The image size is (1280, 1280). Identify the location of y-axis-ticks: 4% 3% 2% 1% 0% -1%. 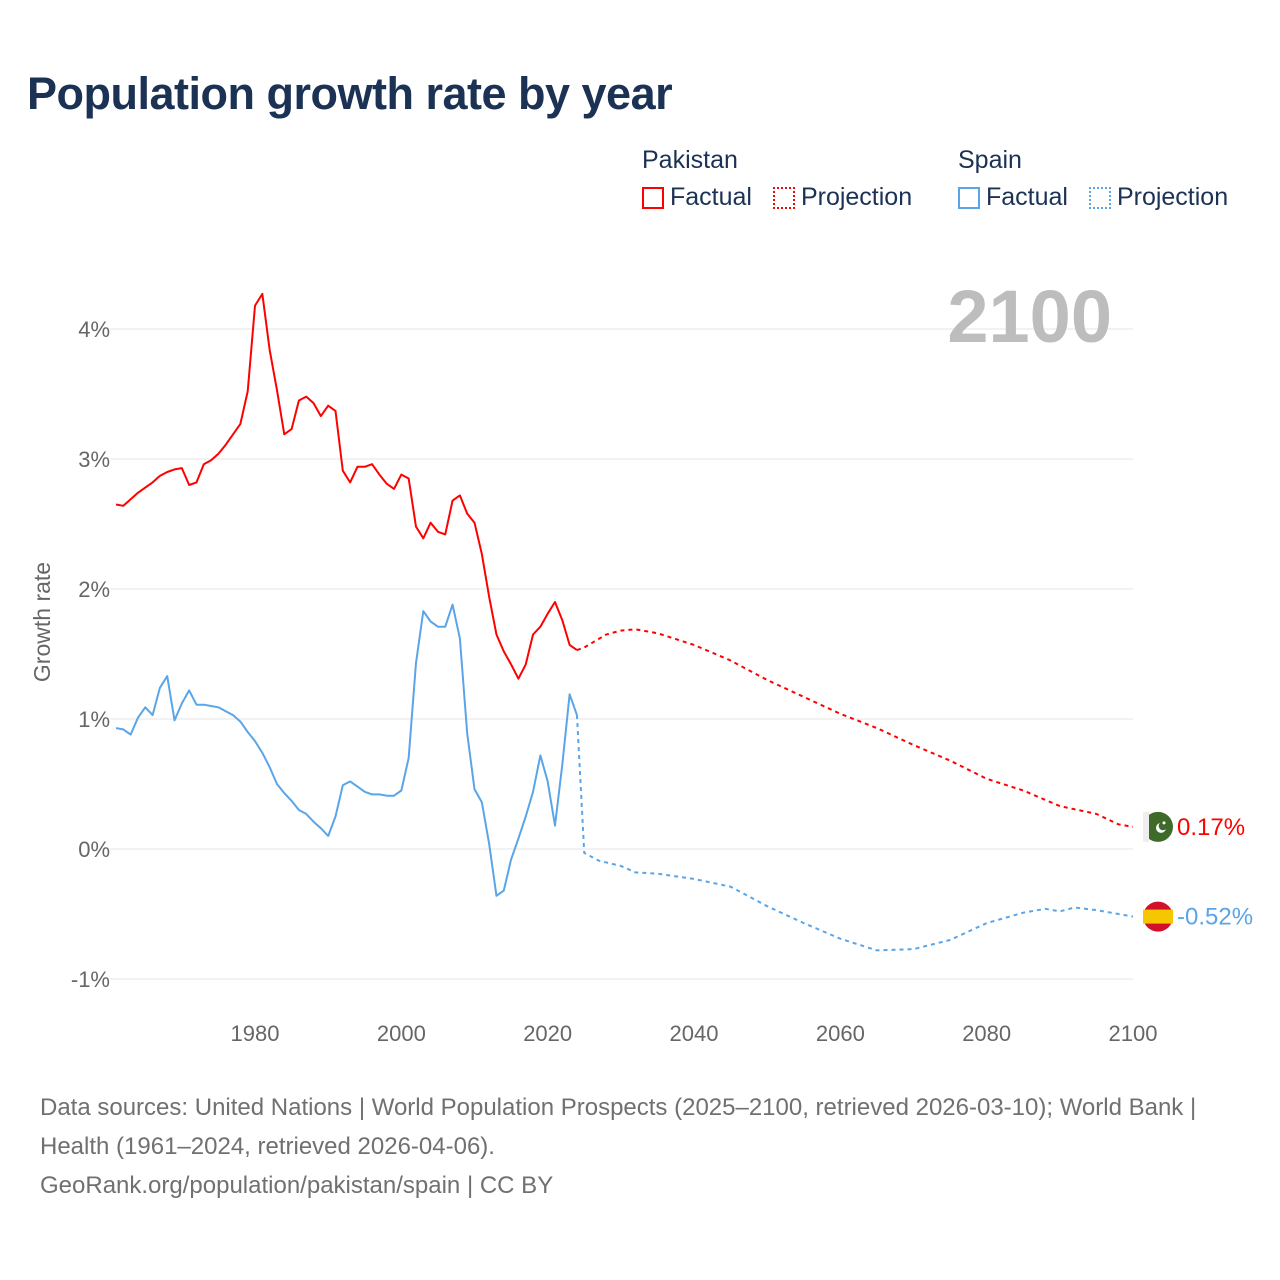
(90, 654).